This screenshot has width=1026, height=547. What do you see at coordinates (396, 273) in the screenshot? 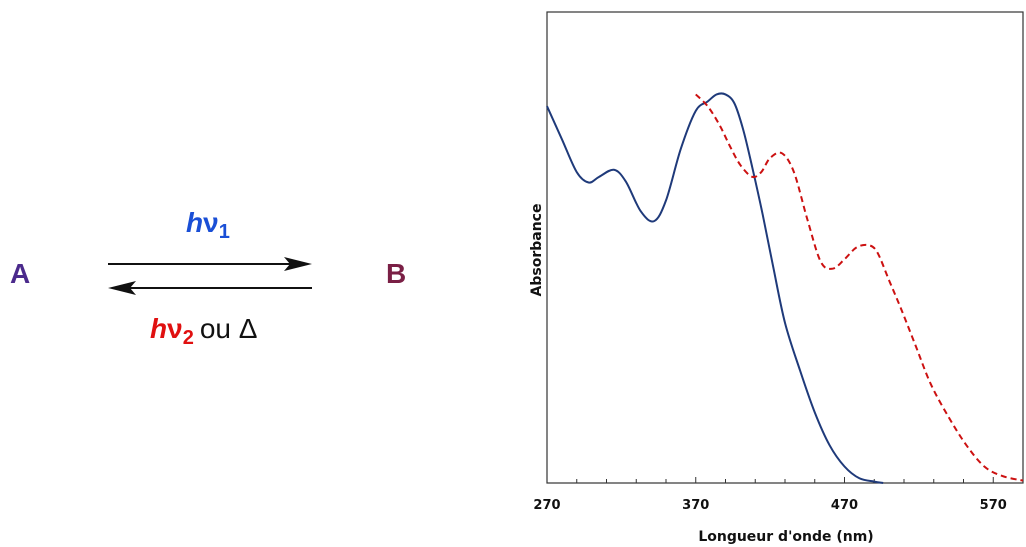
I see `species-b-label: B` at bounding box center [396, 273].